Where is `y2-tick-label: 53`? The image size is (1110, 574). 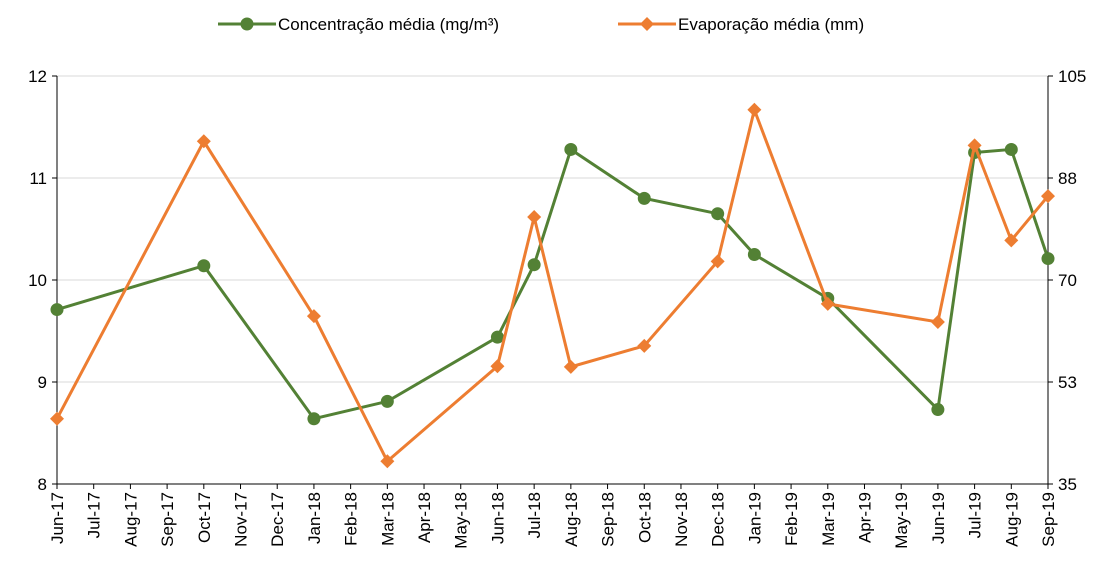 y2-tick-label: 53 is located at coordinates (1067, 382).